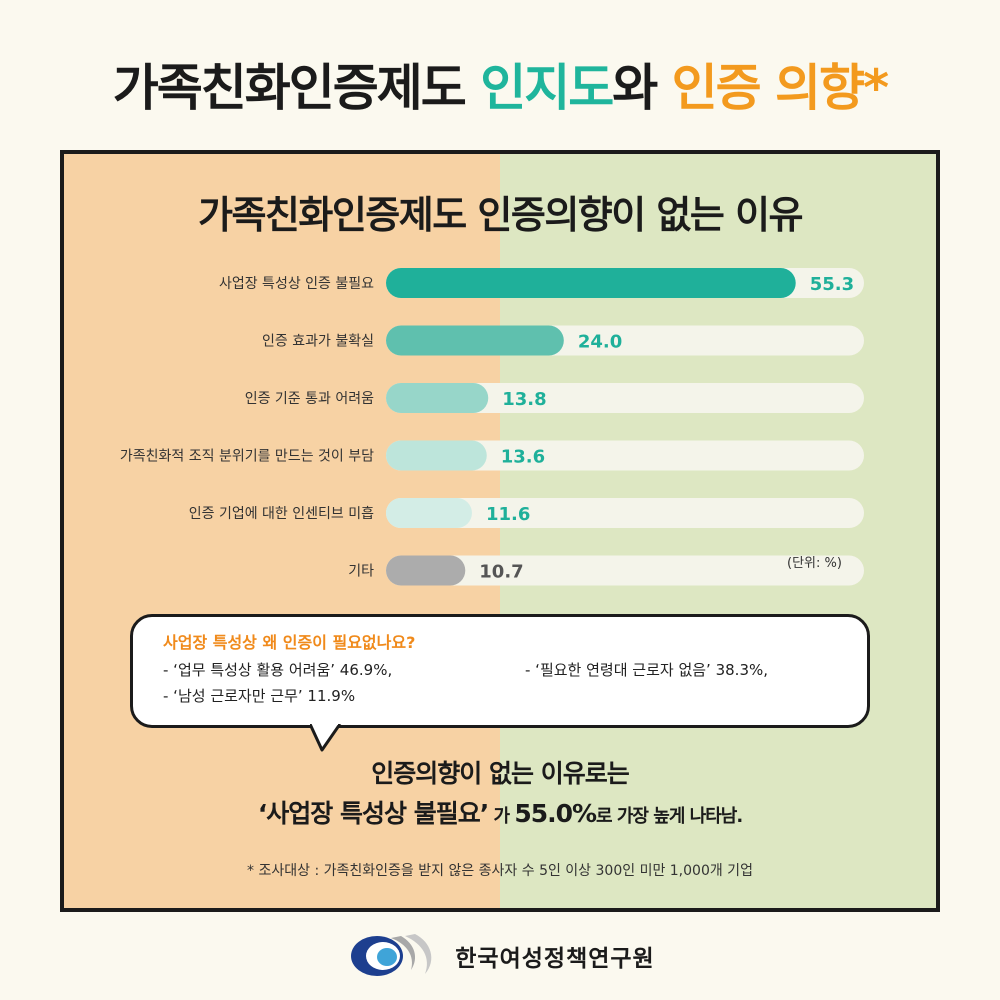 This screenshot has width=1000, height=1000. I want to click on main-title-asterisk: *, so click(876, 88).